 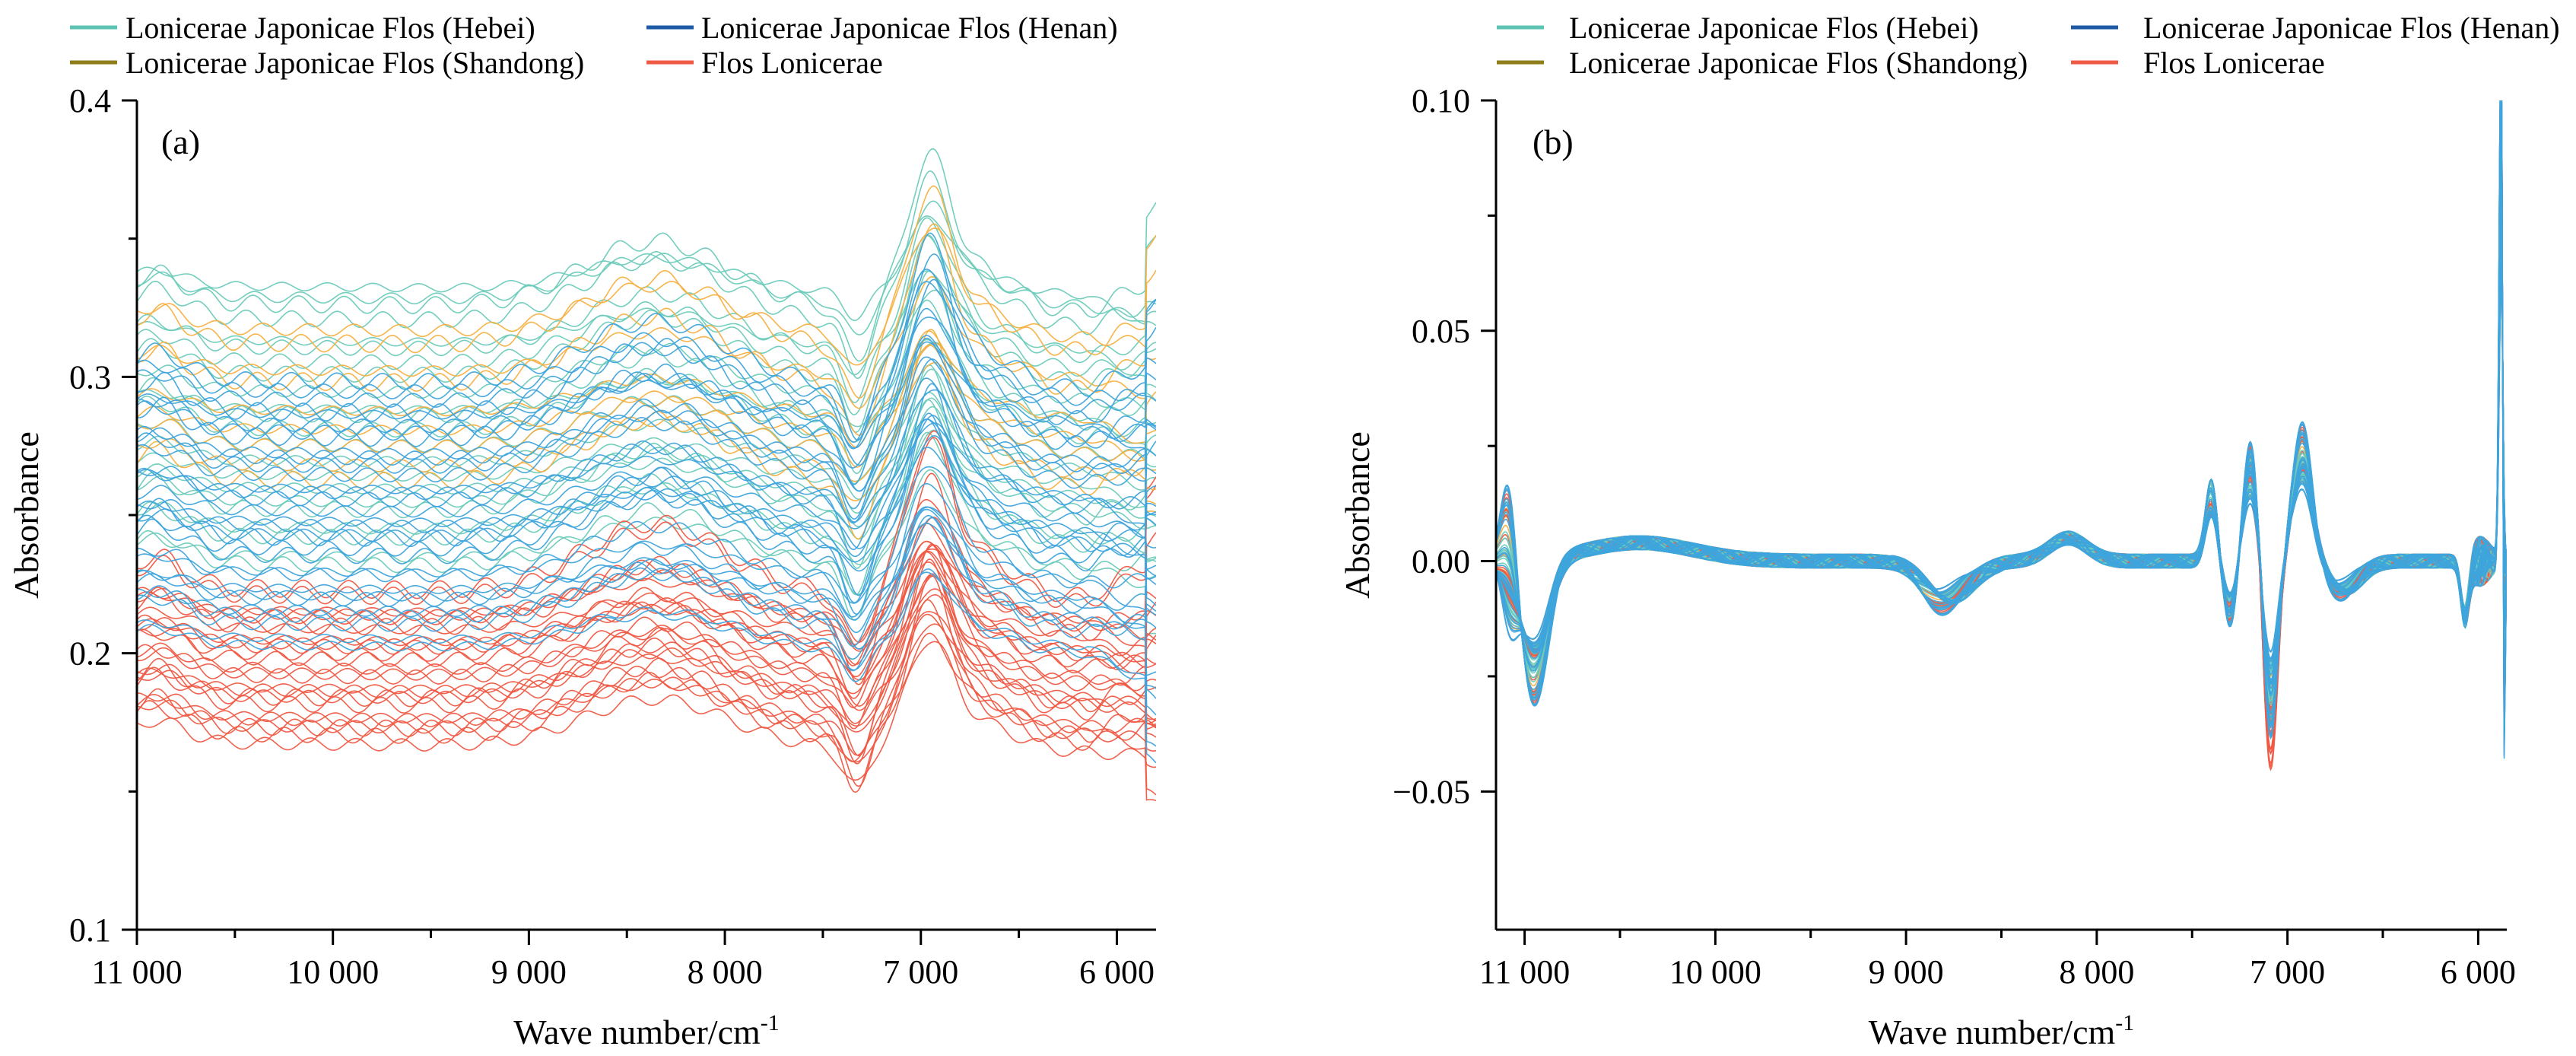 What do you see at coordinates (646, 1030) in the screenshot?
I see `x-axis-label: Wave number/cm-1` at bounding box center [646, 1030].